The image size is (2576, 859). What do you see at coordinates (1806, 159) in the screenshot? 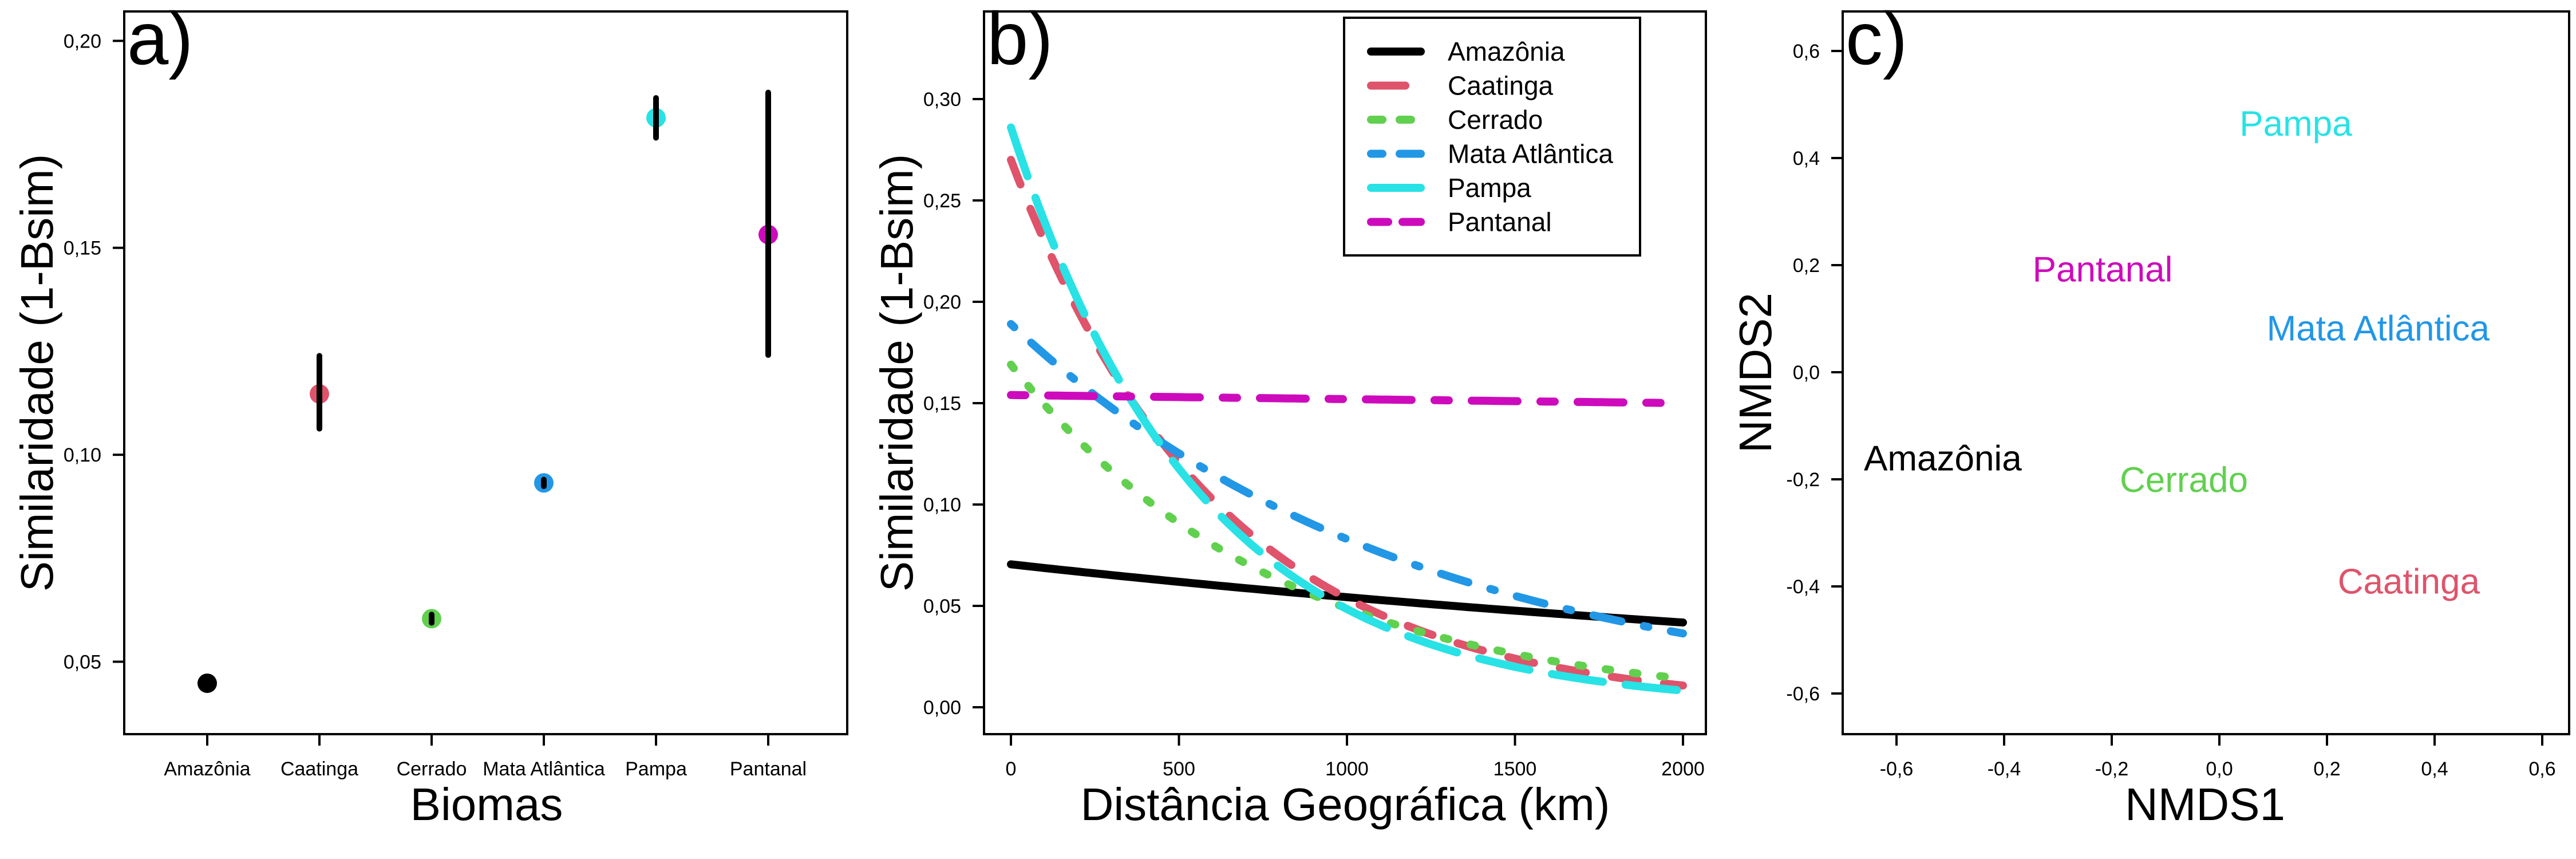
I see `y-tick-label: 0,4` at bounding box center [1806, 159].